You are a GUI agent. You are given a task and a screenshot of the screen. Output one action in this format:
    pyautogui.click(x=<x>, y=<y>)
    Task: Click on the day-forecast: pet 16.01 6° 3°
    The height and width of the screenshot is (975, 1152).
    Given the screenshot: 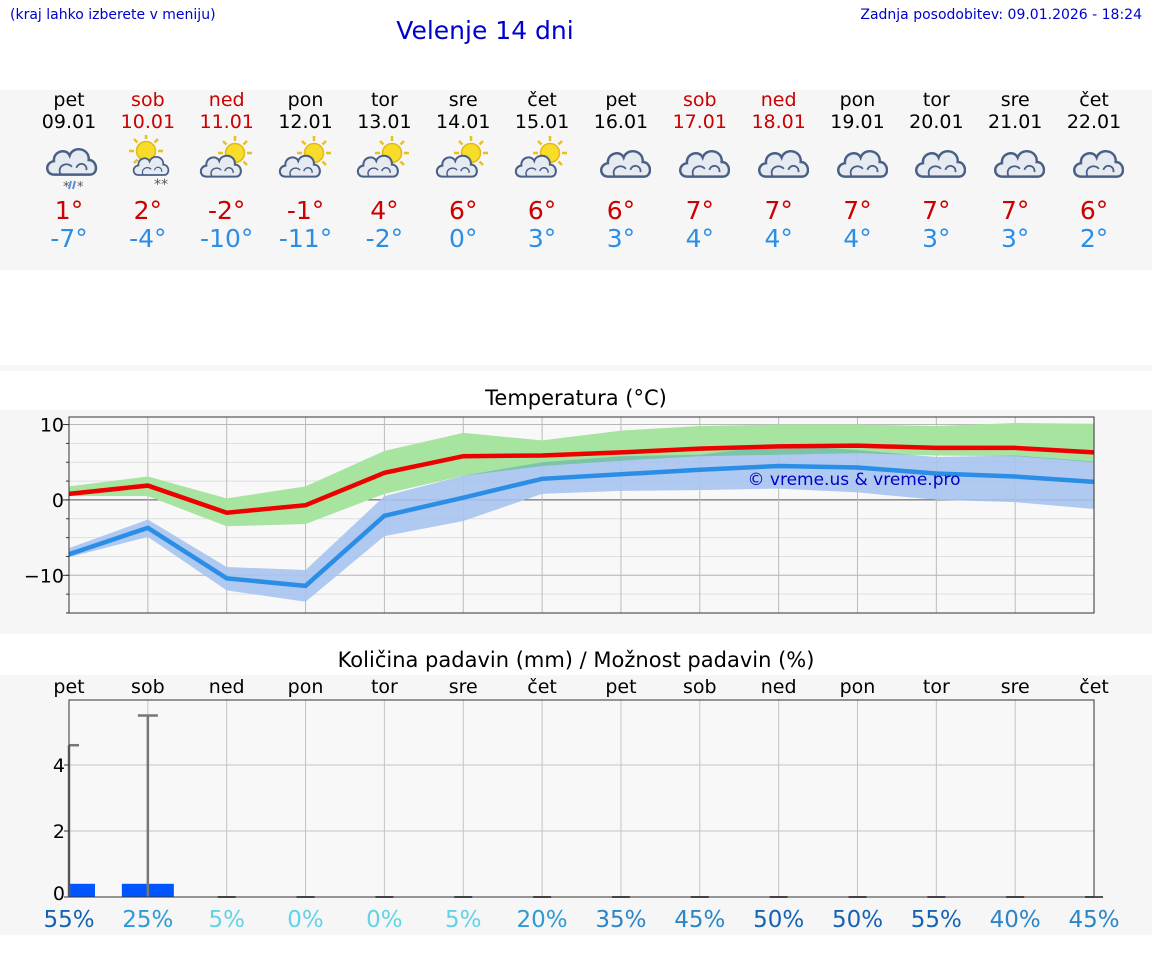 What is the action you would take?
    pyautogui.click(x=621, y=171)
    